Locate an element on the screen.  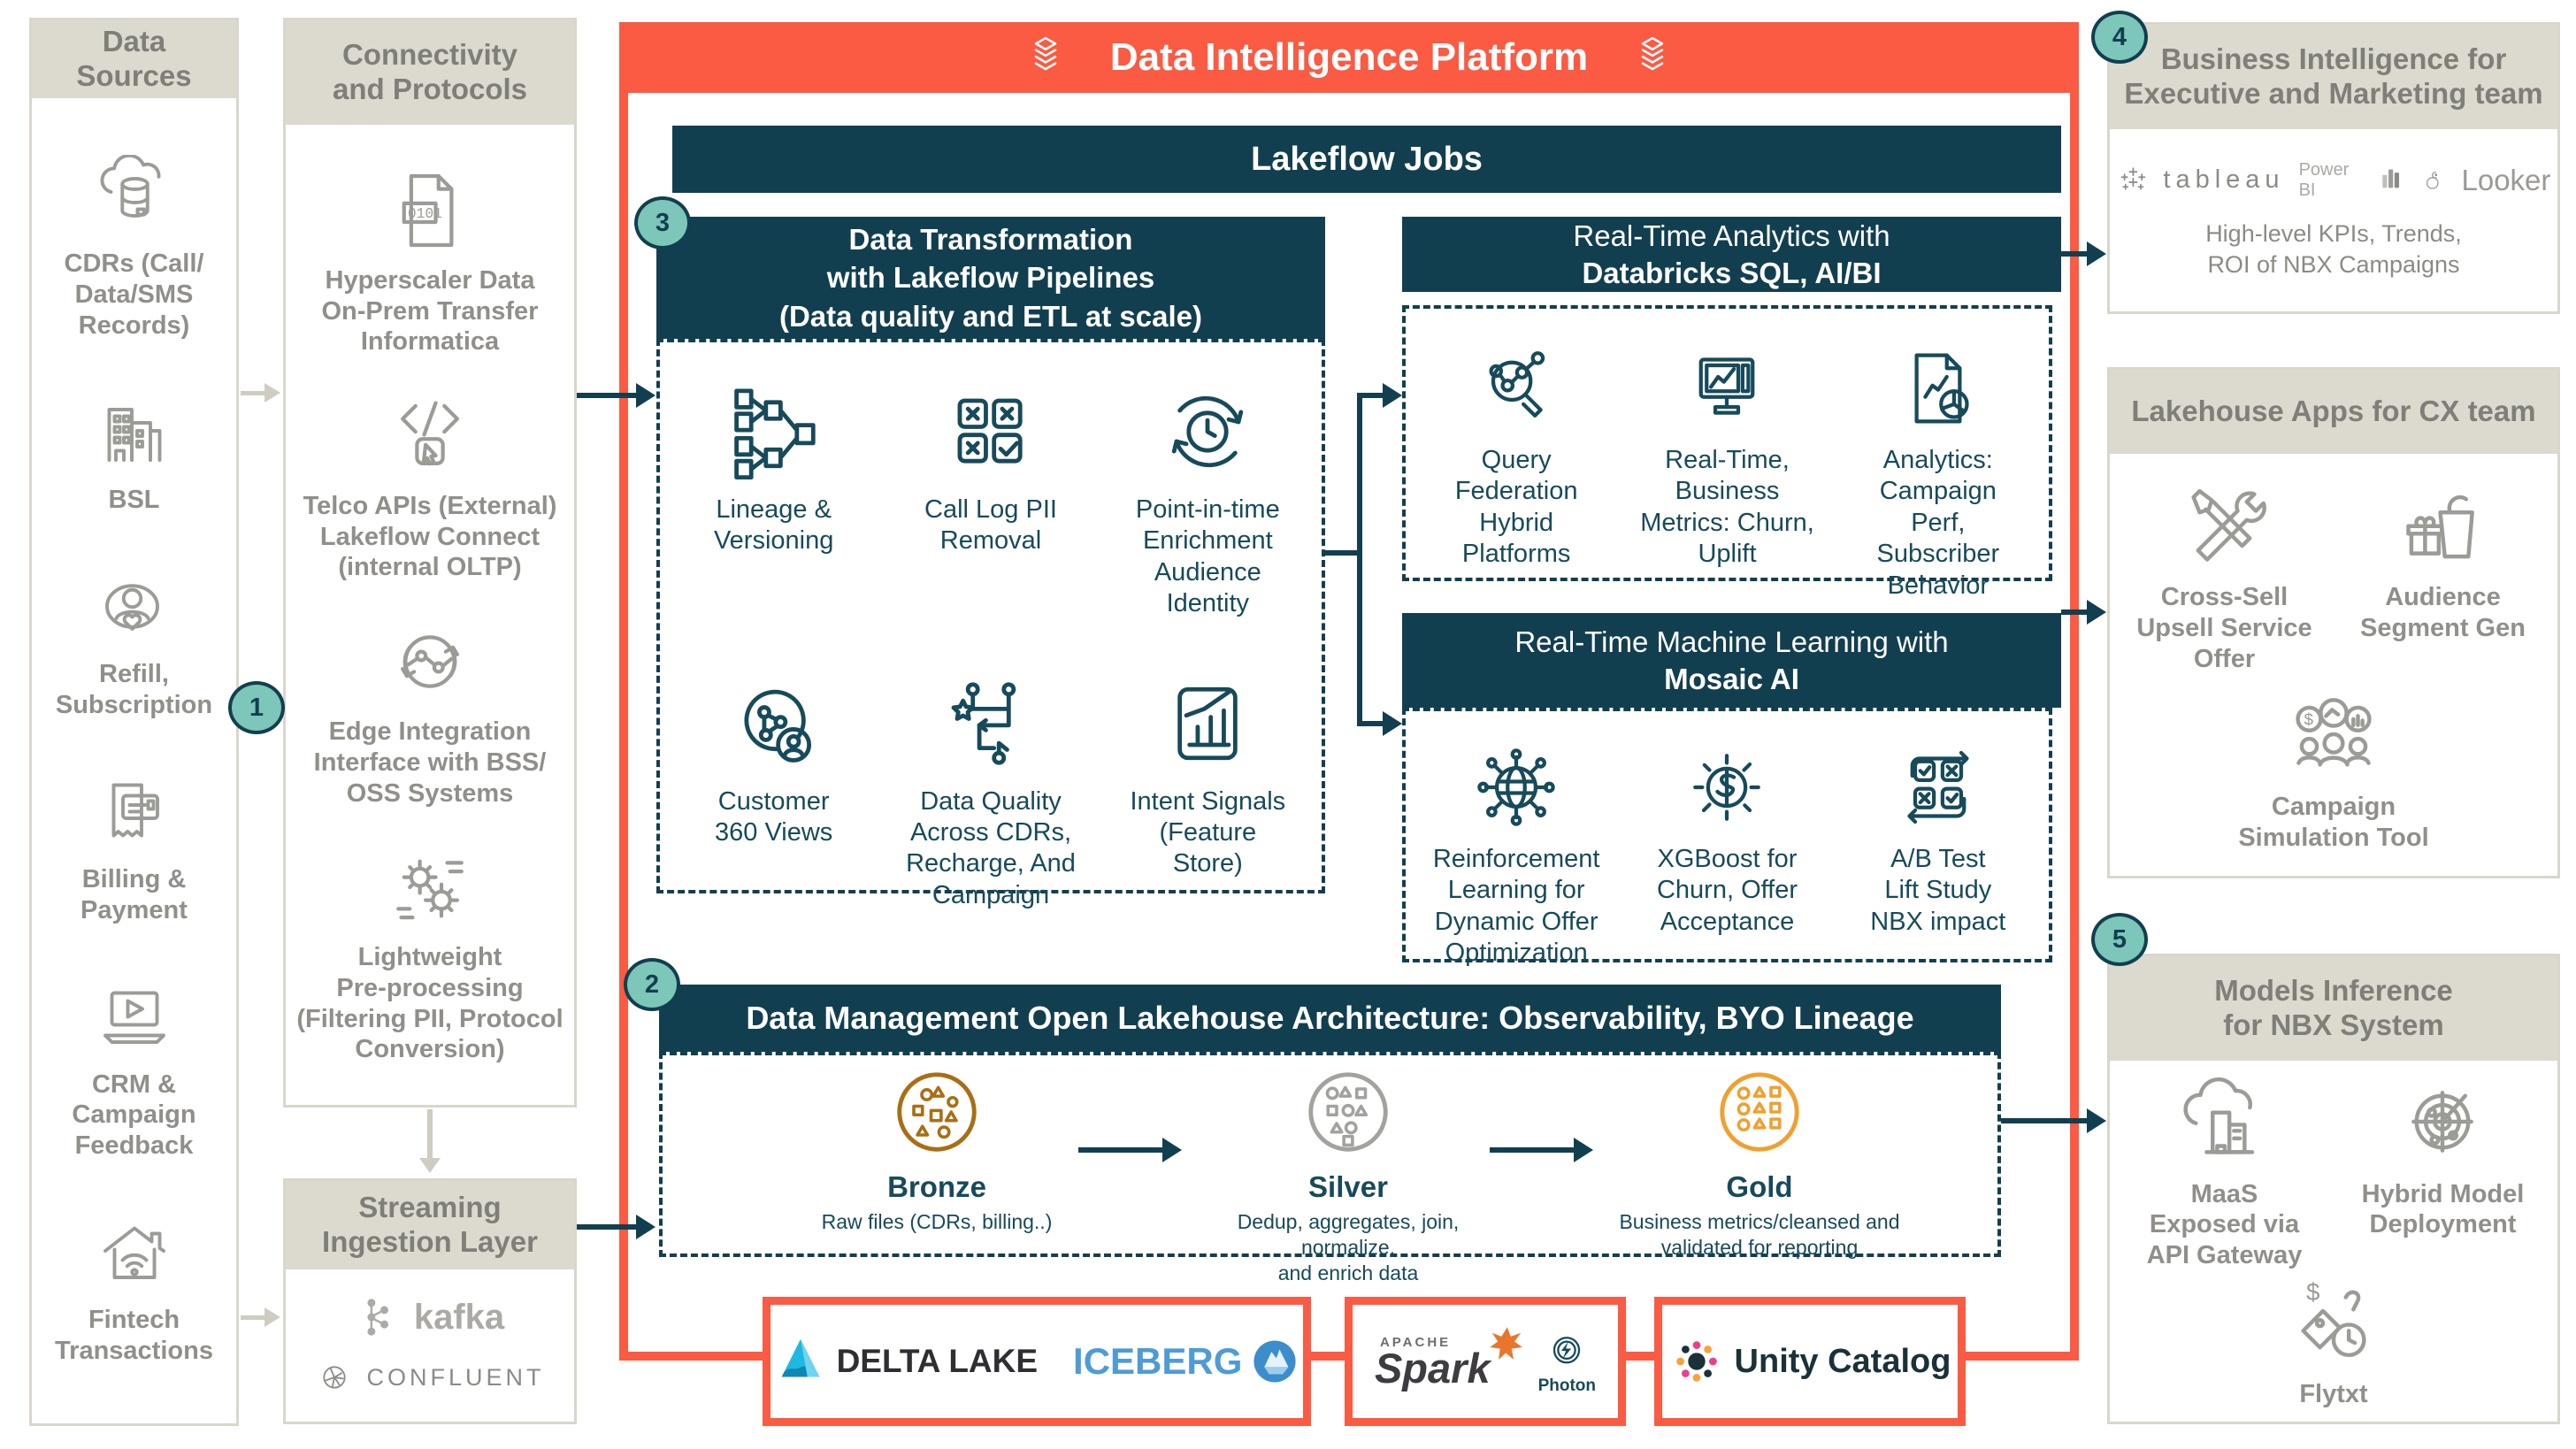
list-item: Fintech Transactions is located at coordinates (134, 1289).